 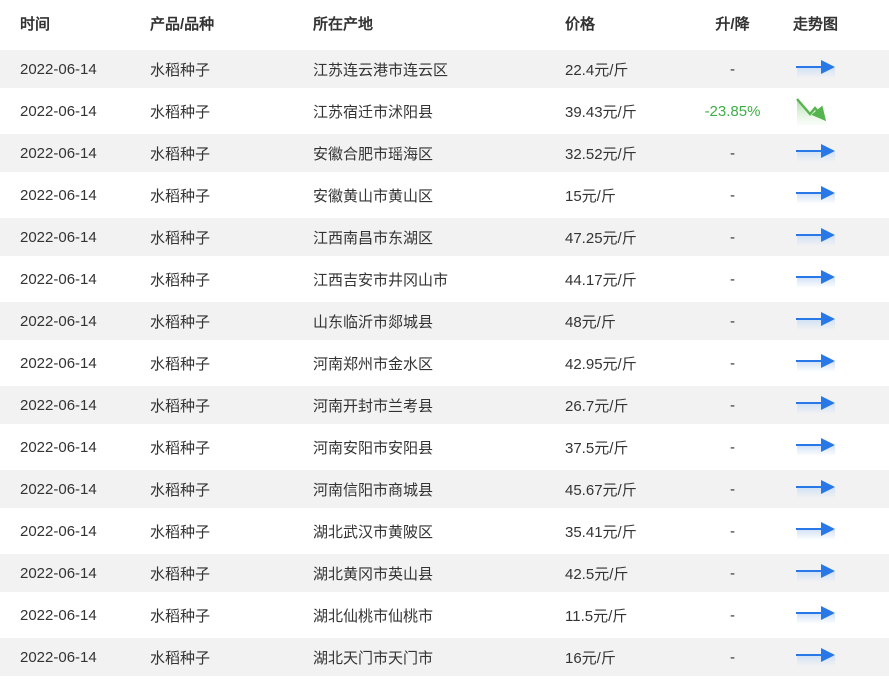 What do you see at coordinates (617, 25) in the screenshot?
I see `col-header-price: 价格` at bounding box center [617, 25].